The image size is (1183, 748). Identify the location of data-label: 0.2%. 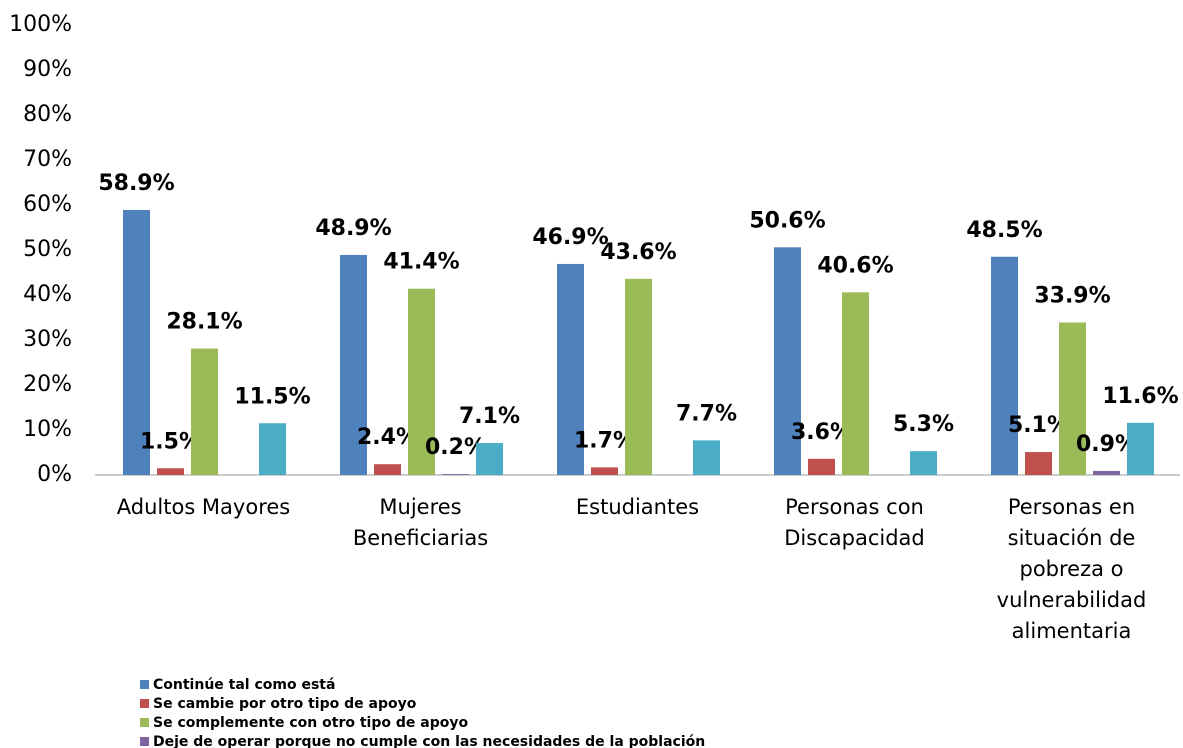
(455, 447).